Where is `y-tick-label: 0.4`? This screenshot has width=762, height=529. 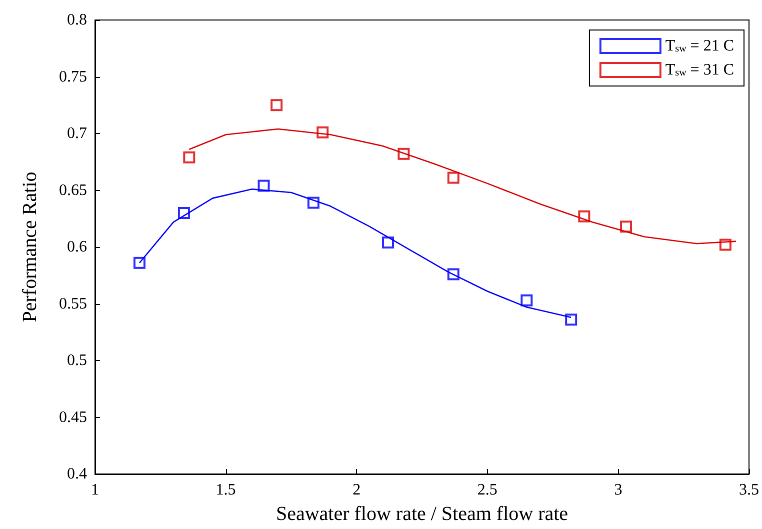 y-tick-label: 0.4 is located at coordinates (77, 474).